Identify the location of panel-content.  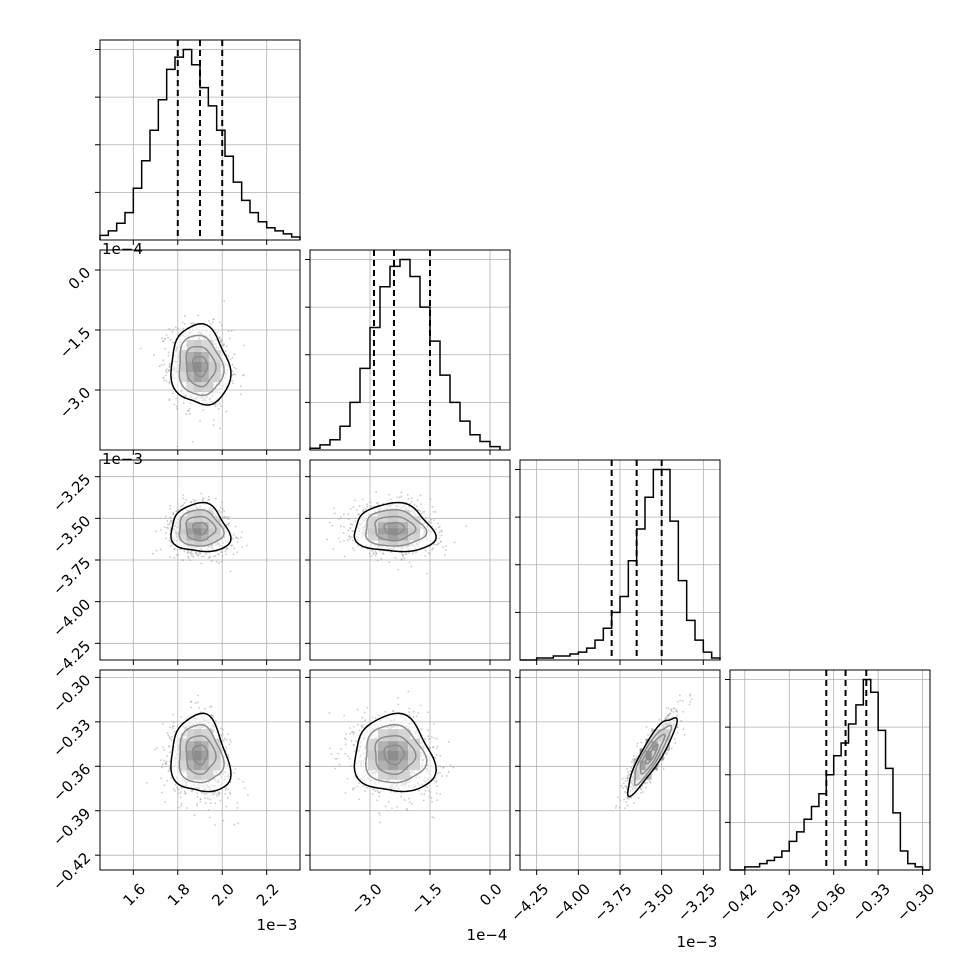
(200, 560).